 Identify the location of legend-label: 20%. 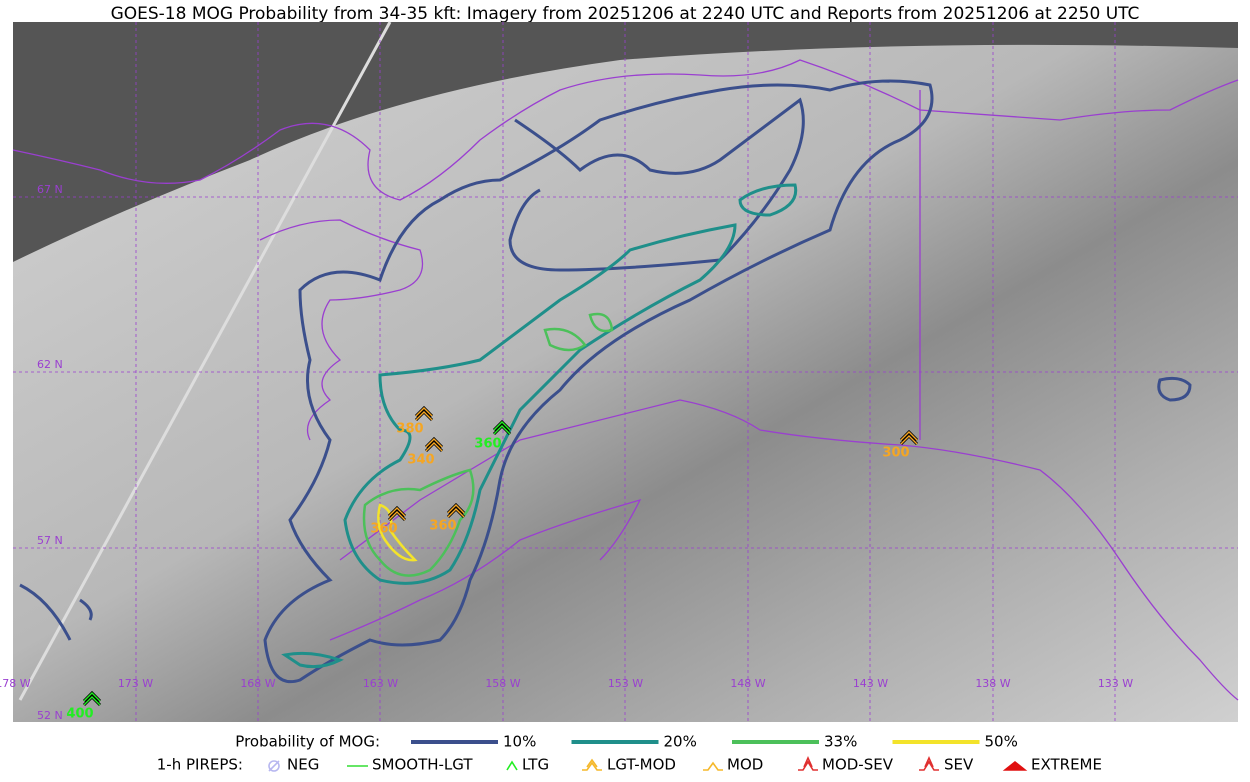
(680, 742).